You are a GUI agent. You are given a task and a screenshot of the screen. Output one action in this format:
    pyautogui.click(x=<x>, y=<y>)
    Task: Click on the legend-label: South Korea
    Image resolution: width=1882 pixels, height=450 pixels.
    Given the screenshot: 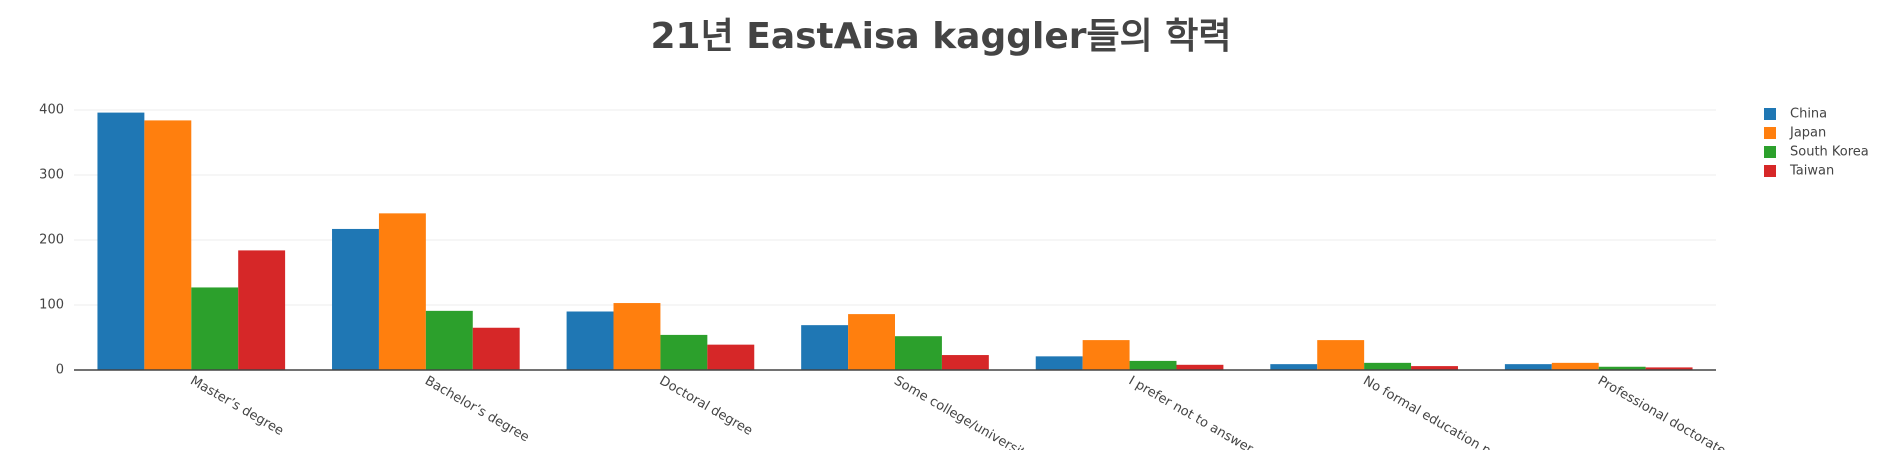 What is the action you would take?
    pyautogui.click(x=1829, y=152)
    